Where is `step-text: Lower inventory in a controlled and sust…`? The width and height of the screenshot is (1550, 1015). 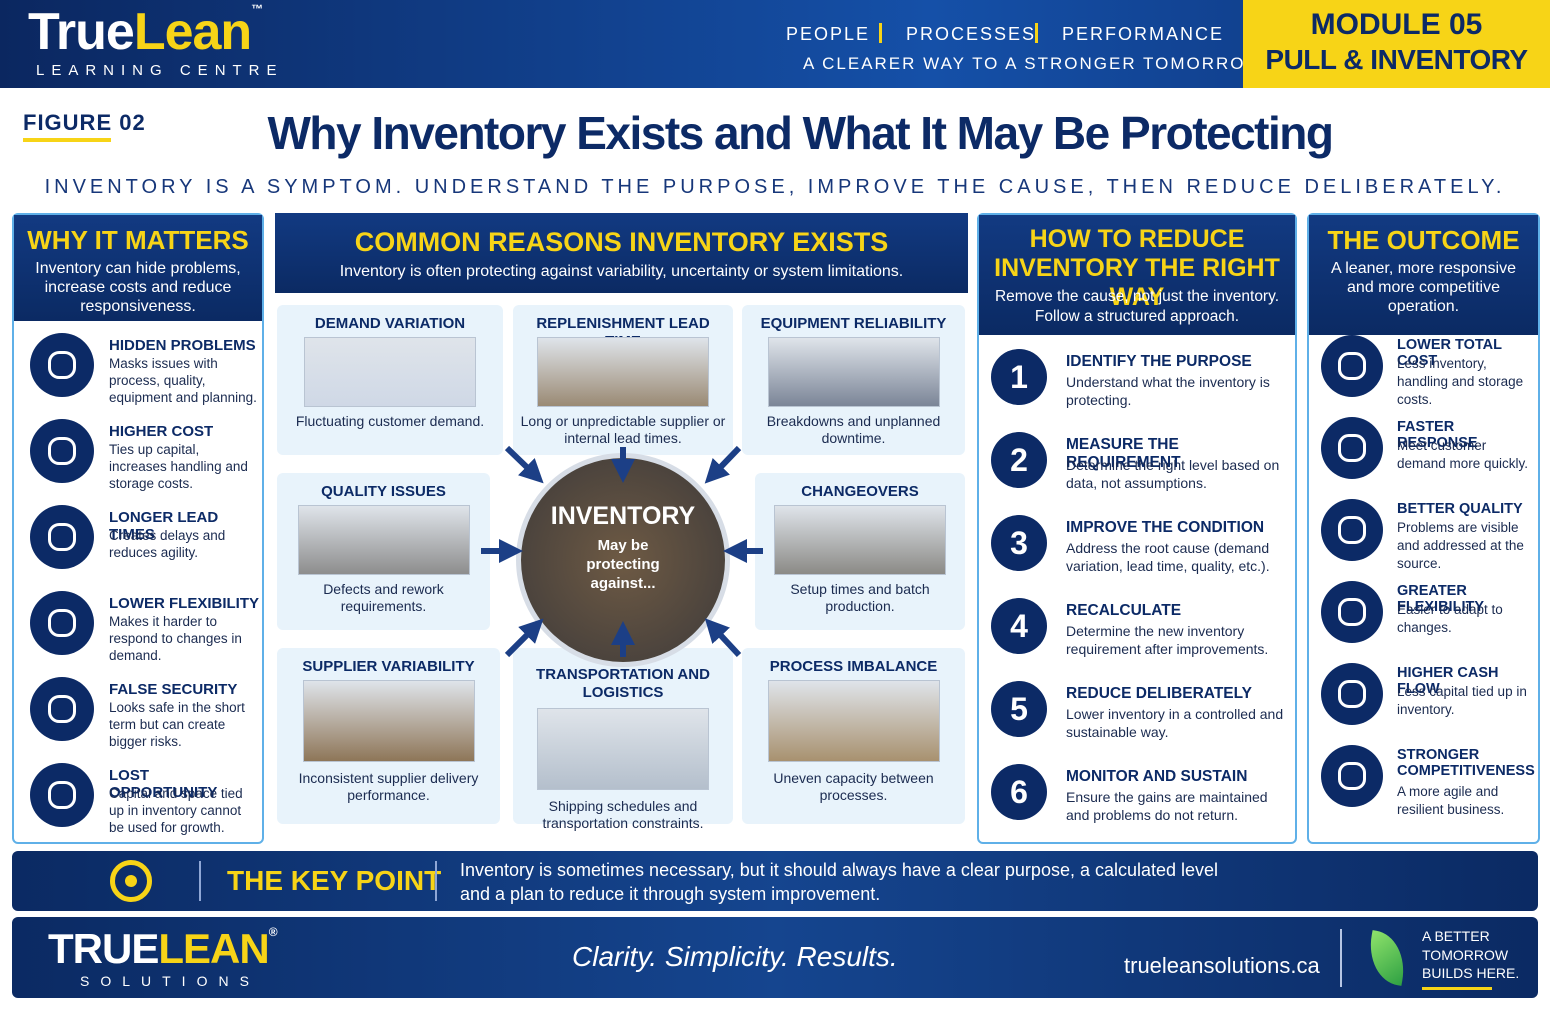 step-text: Lower inventory in a controlled and sust… is located at coordinates (1175, 723).